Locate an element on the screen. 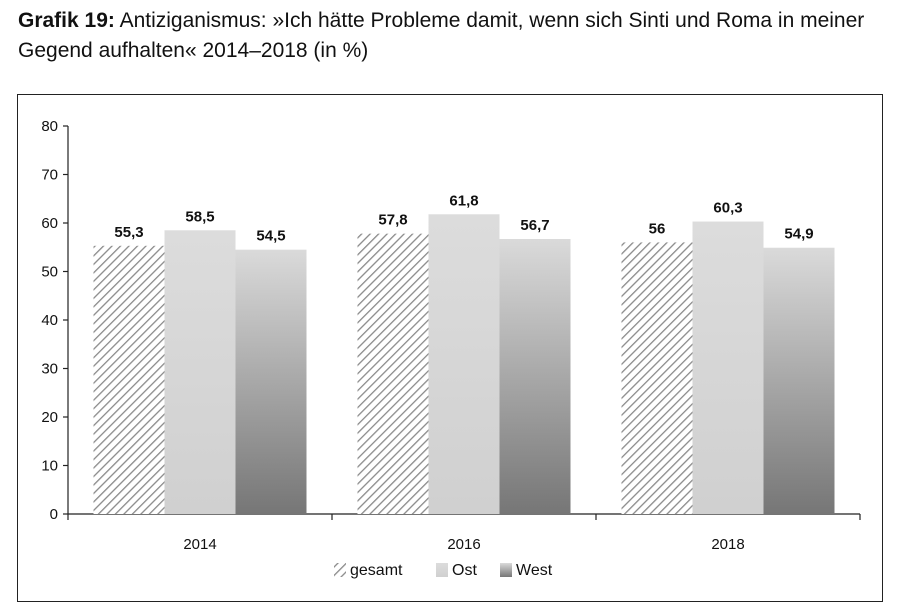 This screenshot has width=900, height=611. bar-gesamt-2016 is located at coordinates (393, 374).